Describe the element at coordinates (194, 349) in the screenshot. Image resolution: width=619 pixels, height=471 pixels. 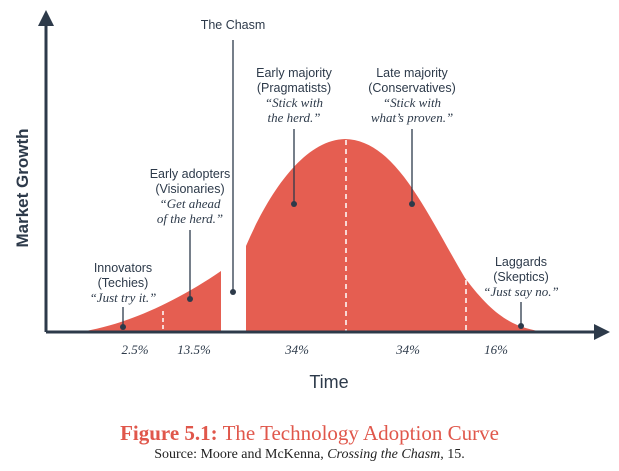
I see `percent-early-adopters: 13.5%` at that location.